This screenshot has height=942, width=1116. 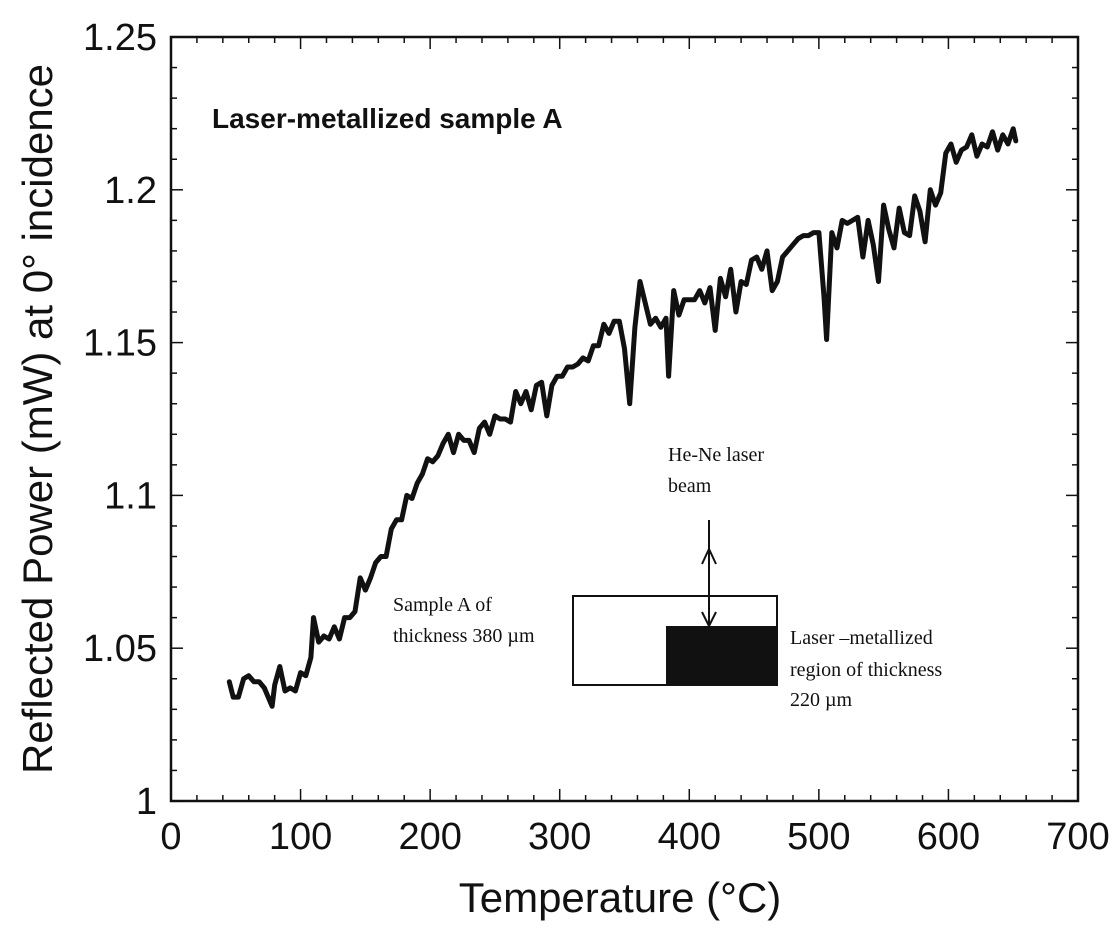 I want to click on region-label-line1: Laser –metallized, so click(x=861, y=638).